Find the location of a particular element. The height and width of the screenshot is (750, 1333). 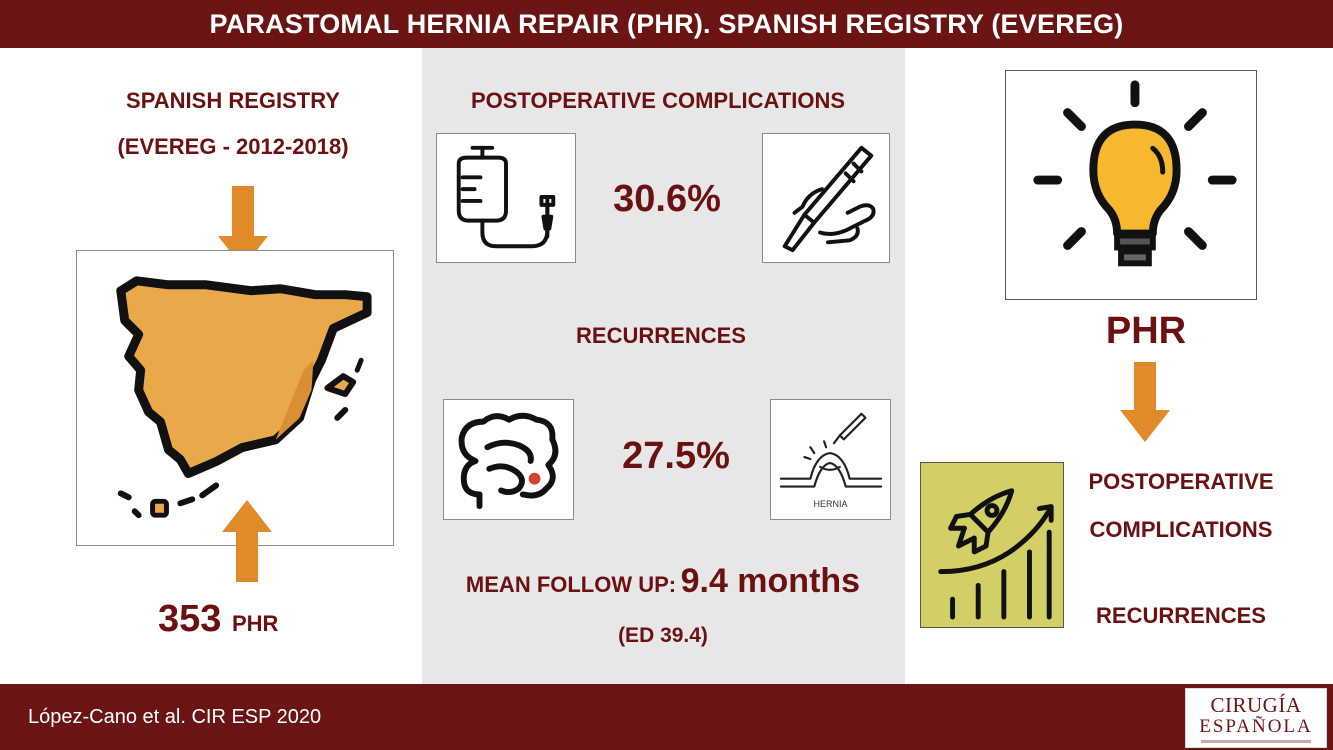

rocket-growth-box is located at coordinates (992, 545).